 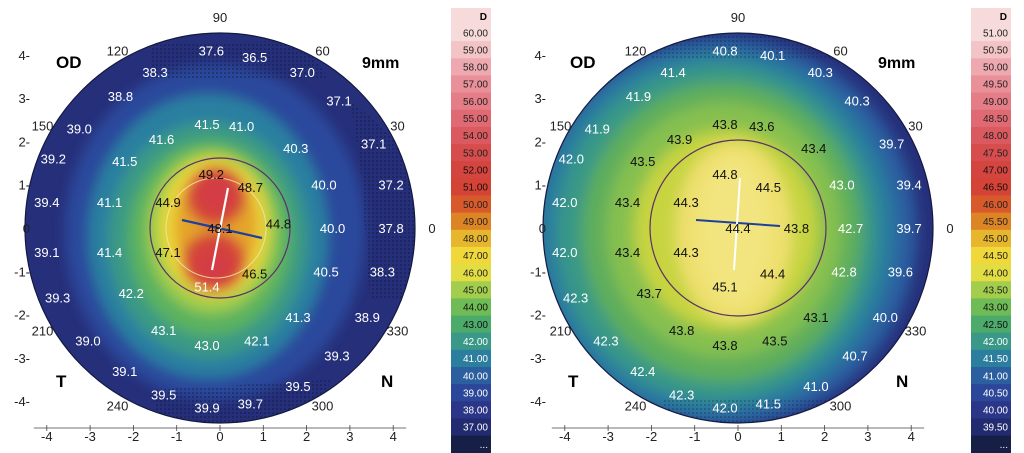 I want to click on scale-label: 48.00, so click(x=995, y=136).